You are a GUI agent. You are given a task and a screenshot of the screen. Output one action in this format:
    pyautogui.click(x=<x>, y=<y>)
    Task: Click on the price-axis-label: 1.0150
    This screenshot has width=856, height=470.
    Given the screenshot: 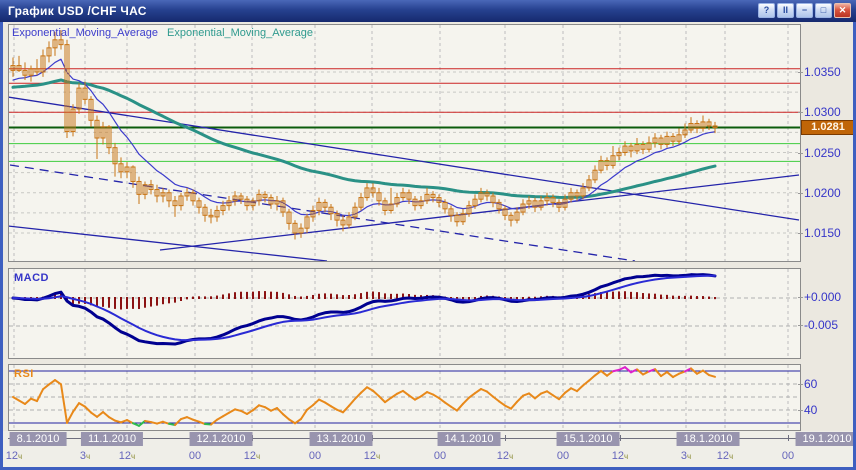 What is the action you would take?
    pyautogui.click(x=822, y=233)
    